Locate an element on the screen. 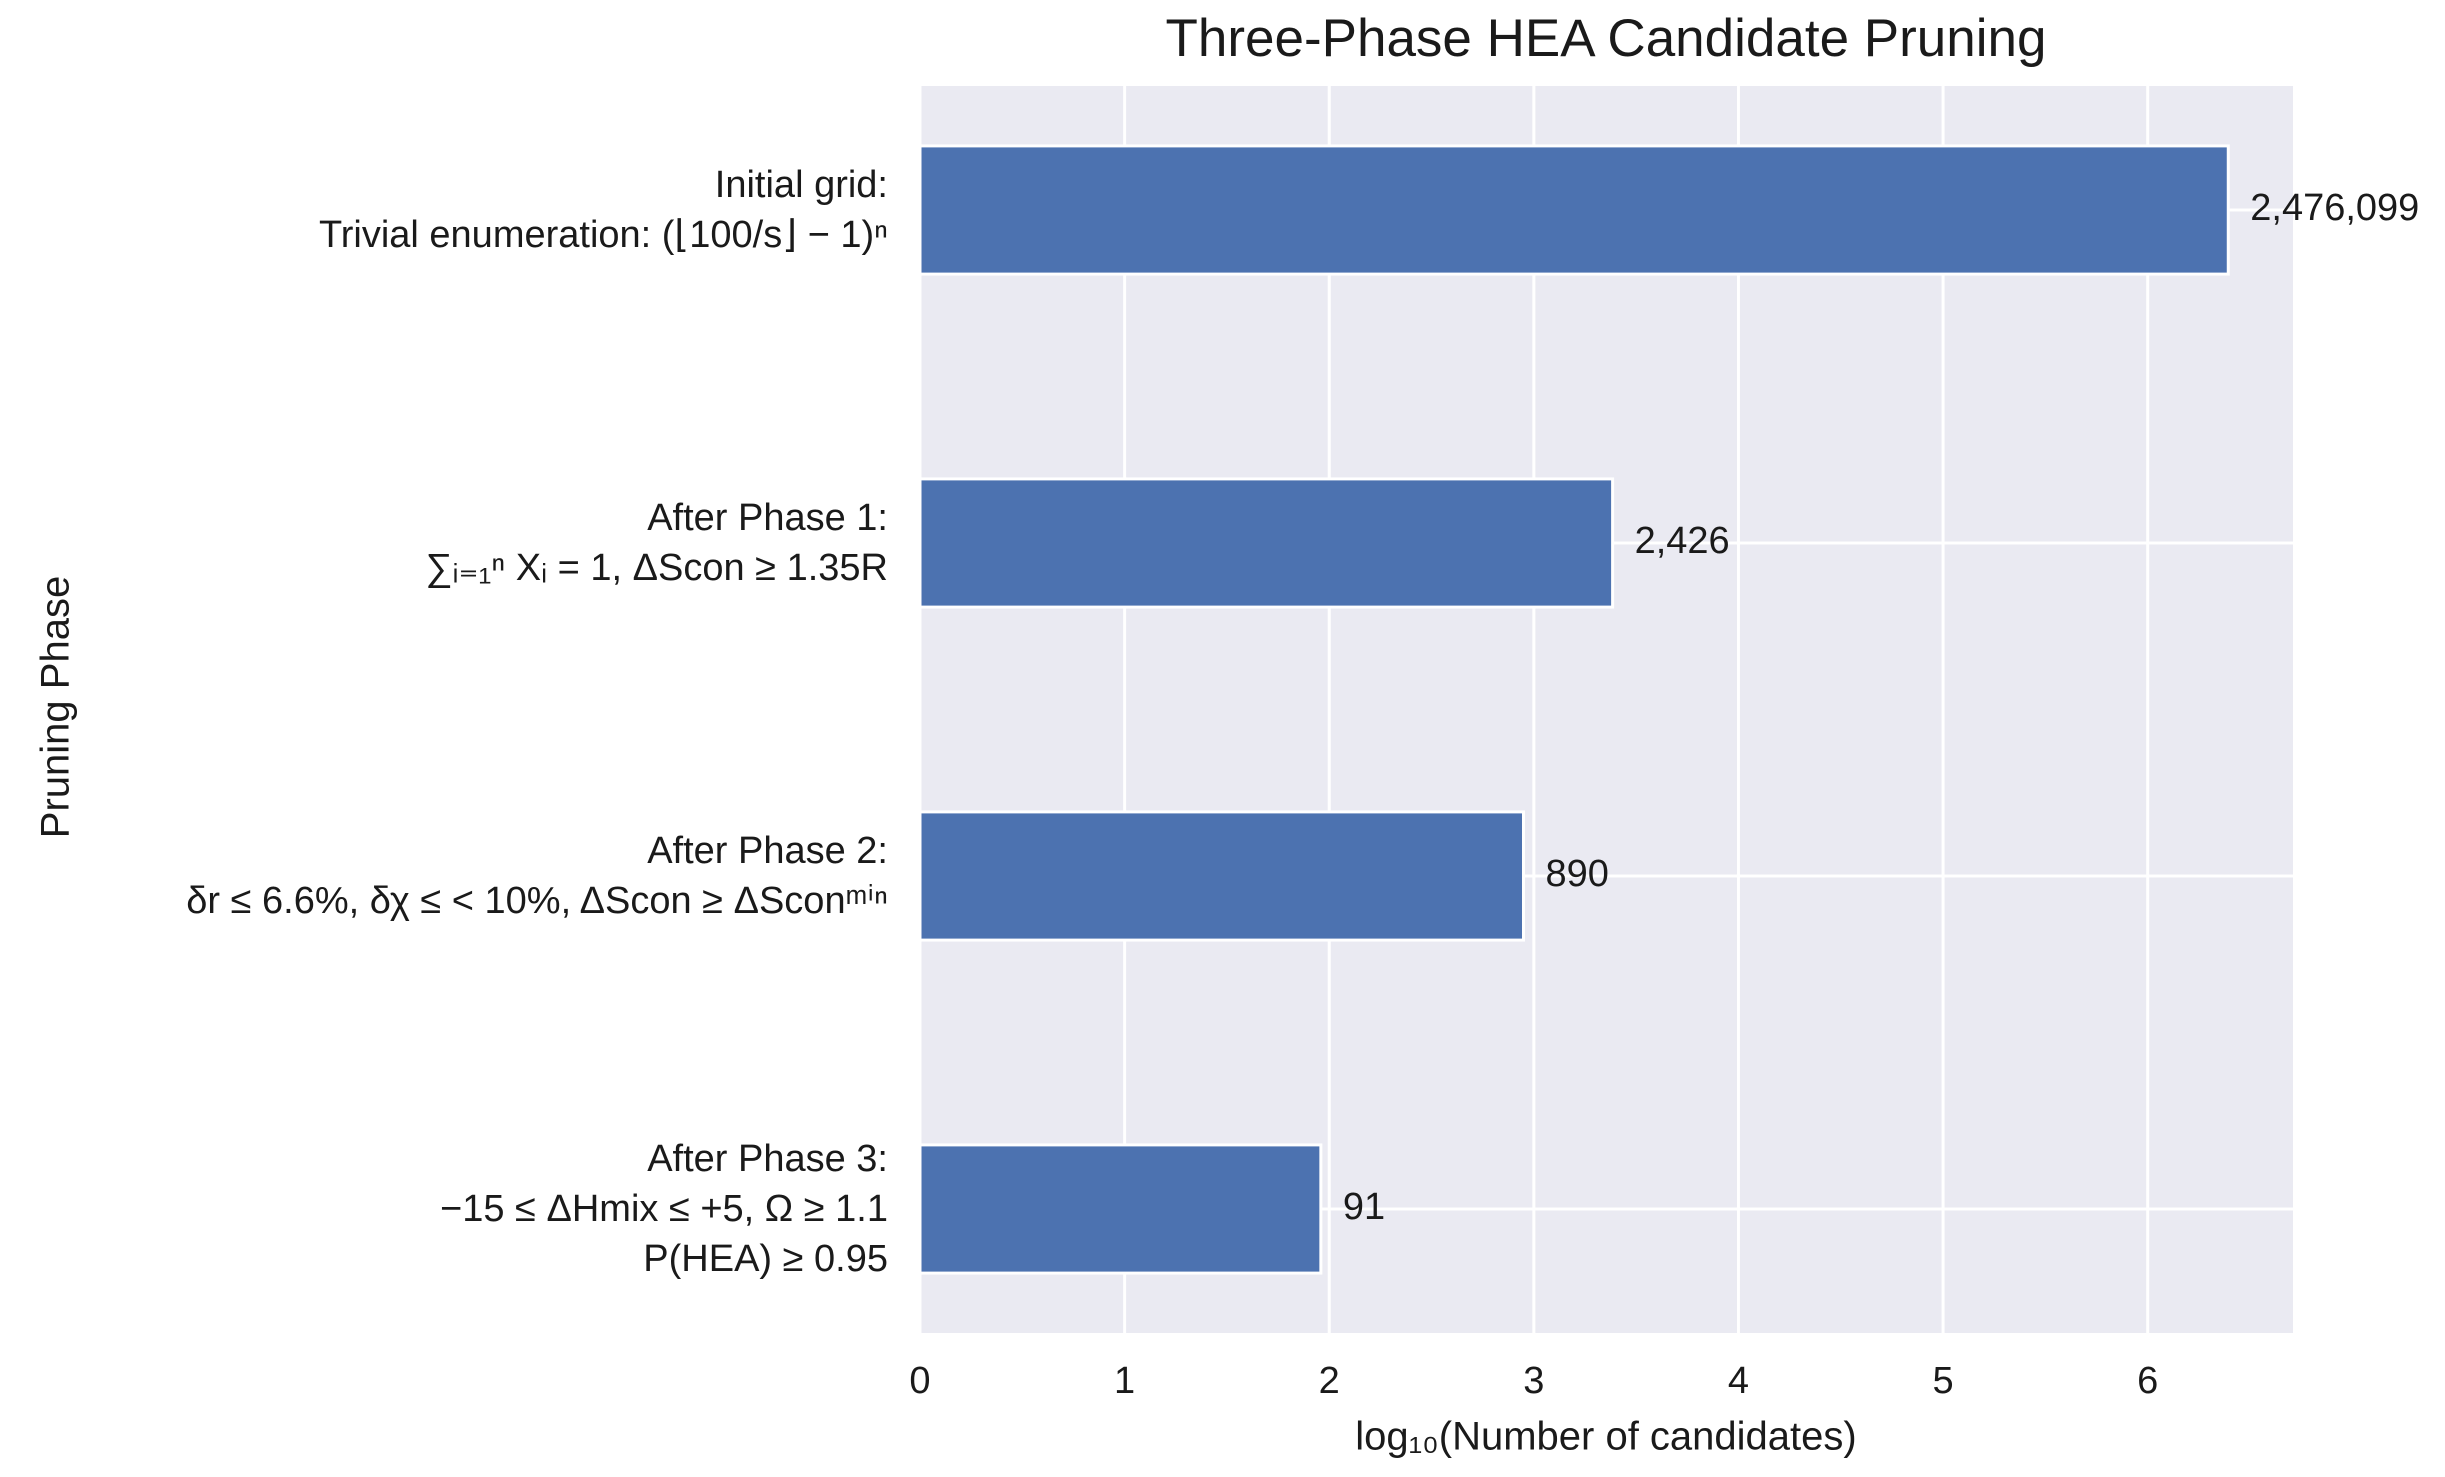 Image resolution: width=2445 pixels, height=1477 pixels. data-label: 2,426 is located at coordinates (1682, 541).